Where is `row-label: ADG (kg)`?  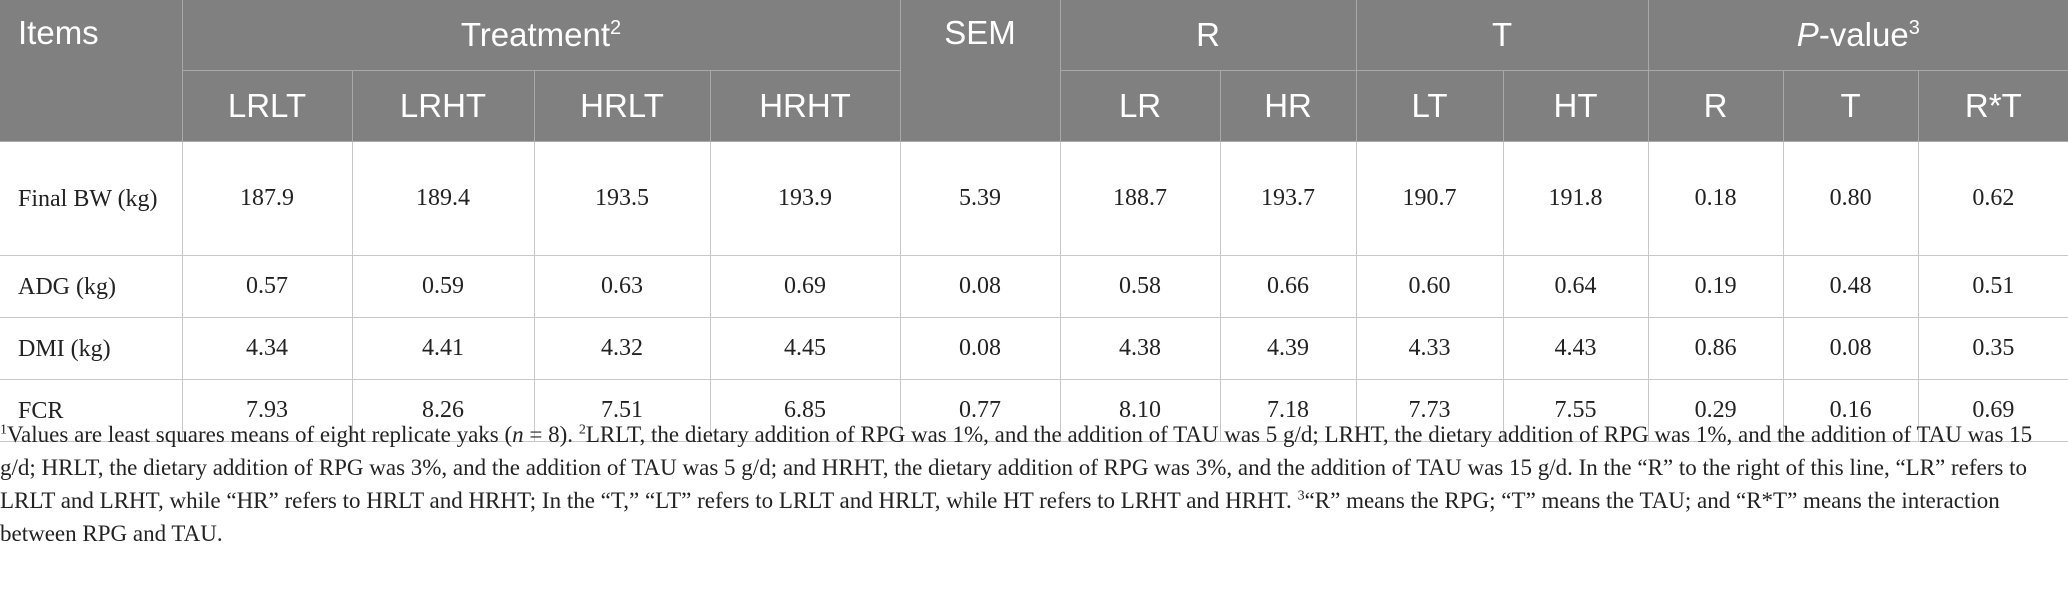
row-label: ADG (kg) is located at coordinates (91, 286).